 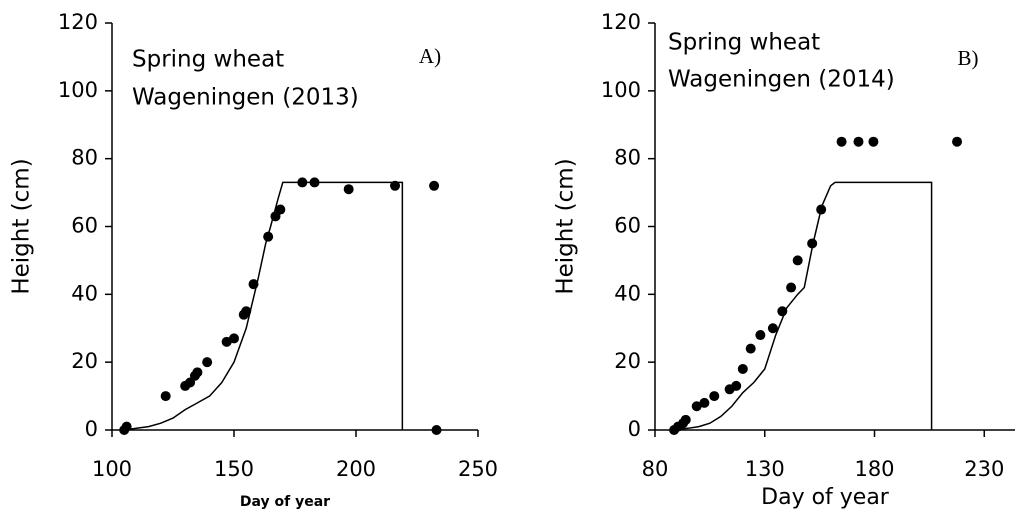 I want to click on x-tick-label: 150, so click(x=234, y=469).